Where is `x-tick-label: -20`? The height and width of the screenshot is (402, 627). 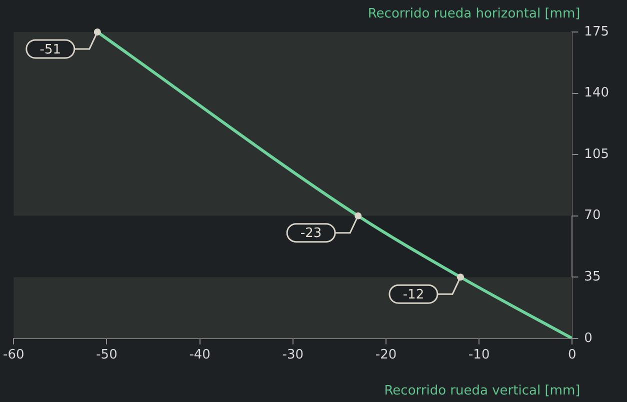 x-tick-label: -20 is located at coordinates (386, 355).